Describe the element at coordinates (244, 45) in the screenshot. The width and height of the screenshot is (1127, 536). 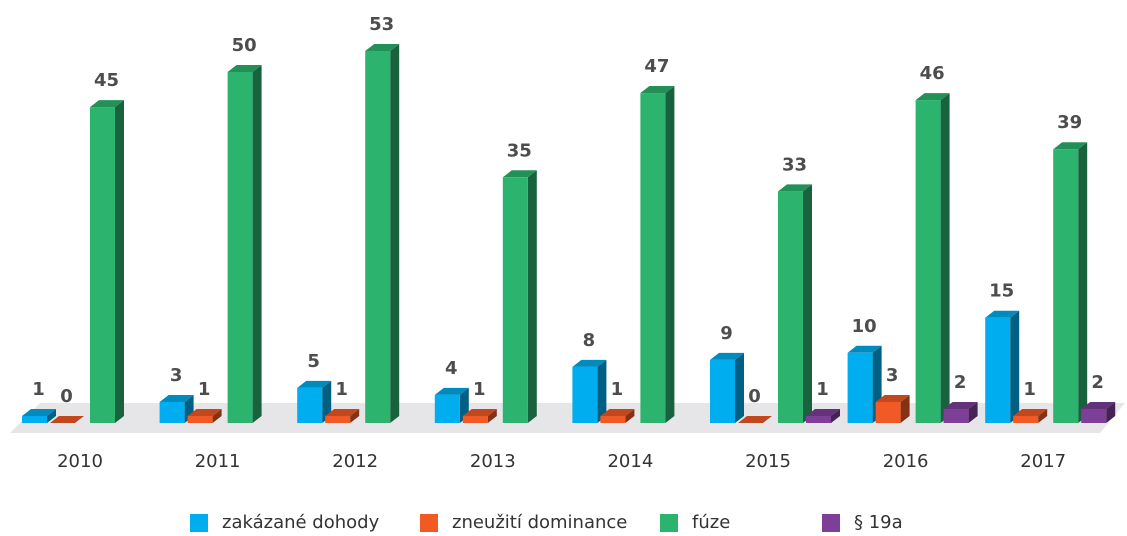
I see `data-label: 50` at that location.